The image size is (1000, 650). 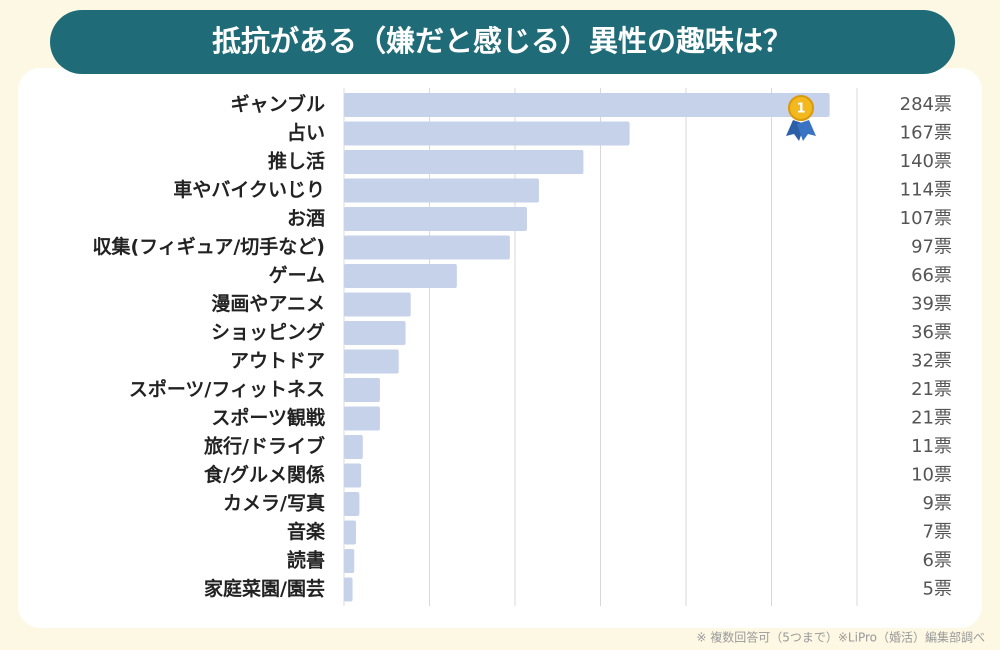 What do you see at coordinates (931, 275) in the screenshot?
I see `value-label: 66票` at bounding box center [931, 275].